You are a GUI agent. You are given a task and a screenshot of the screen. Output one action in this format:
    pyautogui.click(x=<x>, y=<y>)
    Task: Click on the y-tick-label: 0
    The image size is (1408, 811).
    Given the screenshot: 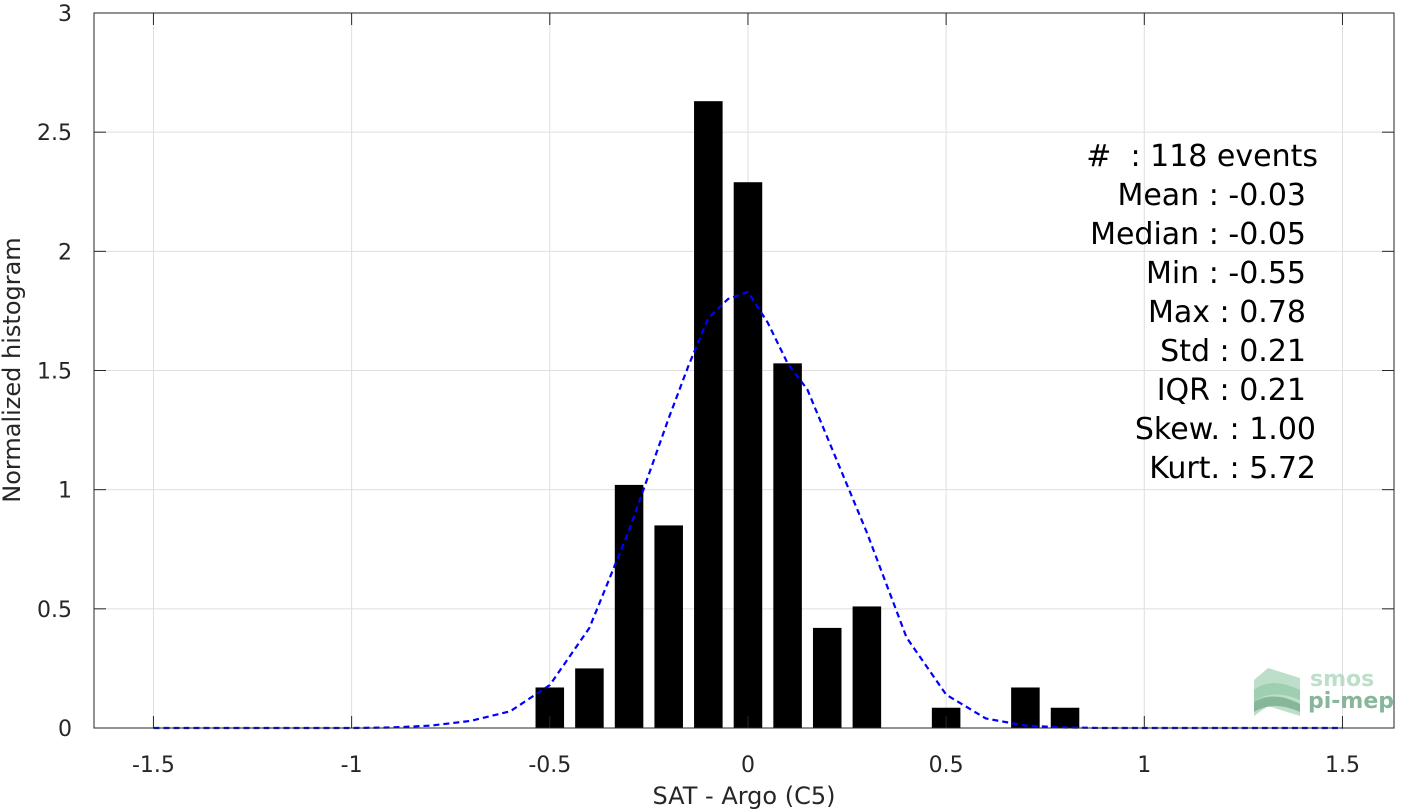 What is the action you would take?
    pyautogui.click(x=65, y=729)
    